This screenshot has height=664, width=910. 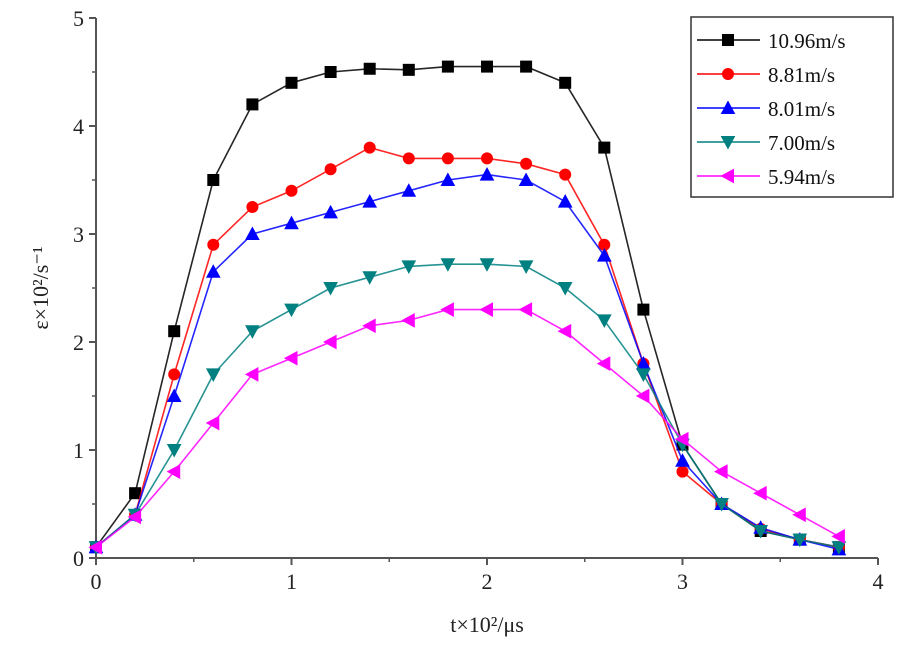 What do you see at coordinates (878, 581) in the screenshot?
I see `x-tick-label: 4` at bounding box center [878, 581].